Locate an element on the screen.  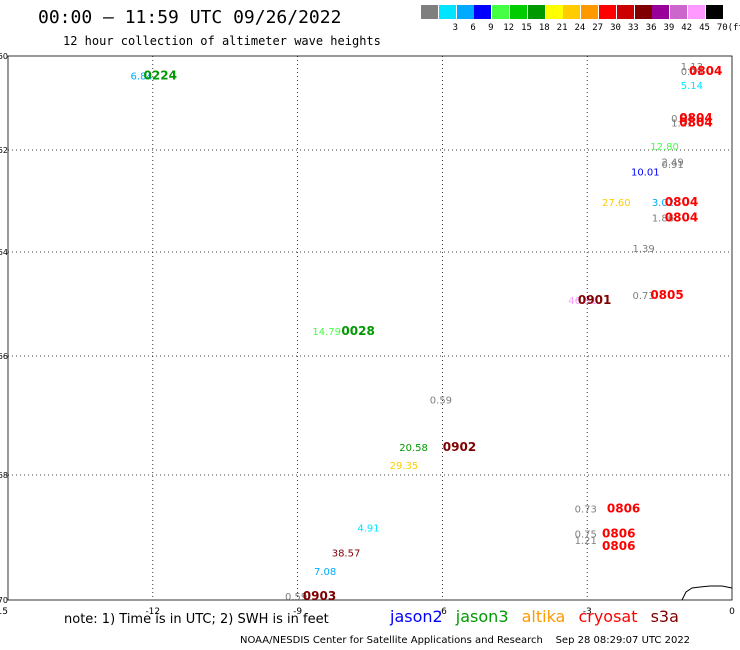
time-label: 0903 is located at coordinates (319, 596).